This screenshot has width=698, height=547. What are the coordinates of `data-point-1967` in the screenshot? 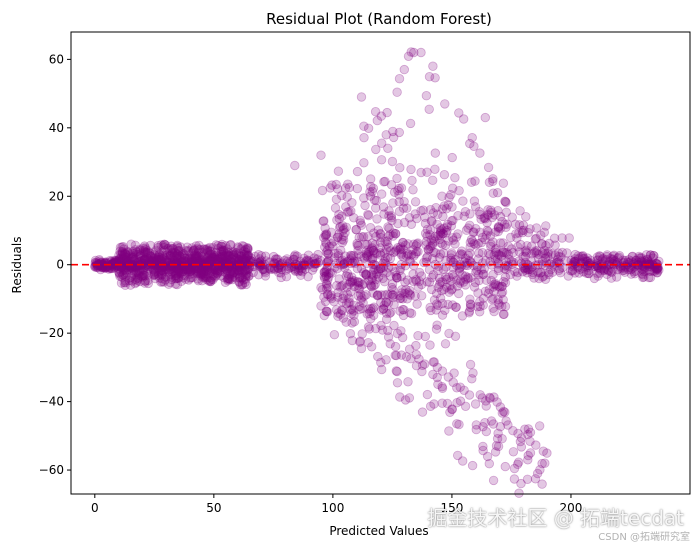 It's located at (653, 271).